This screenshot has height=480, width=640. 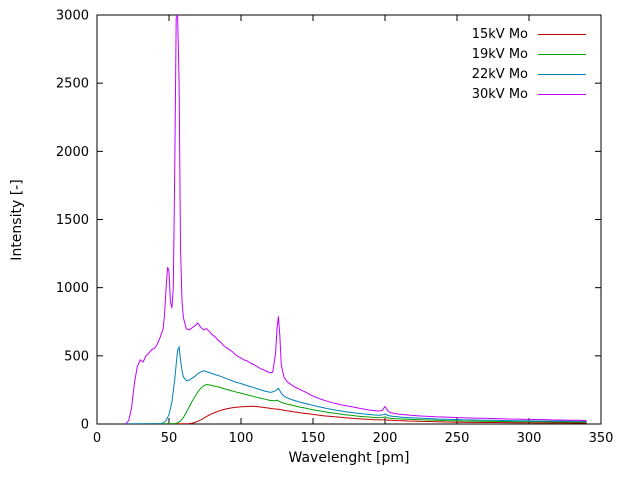 I want to click on x-tick-label: 250, so click(x=457, y=438).